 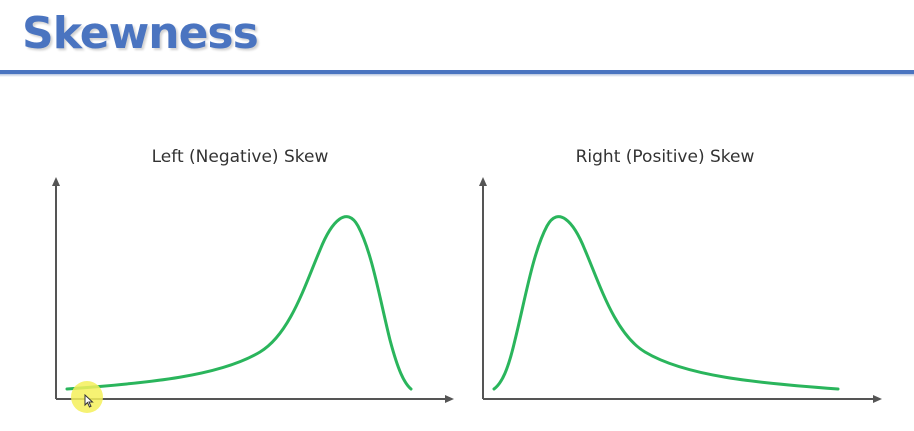 I want to click on title-divider, so click(x=457, y=72).